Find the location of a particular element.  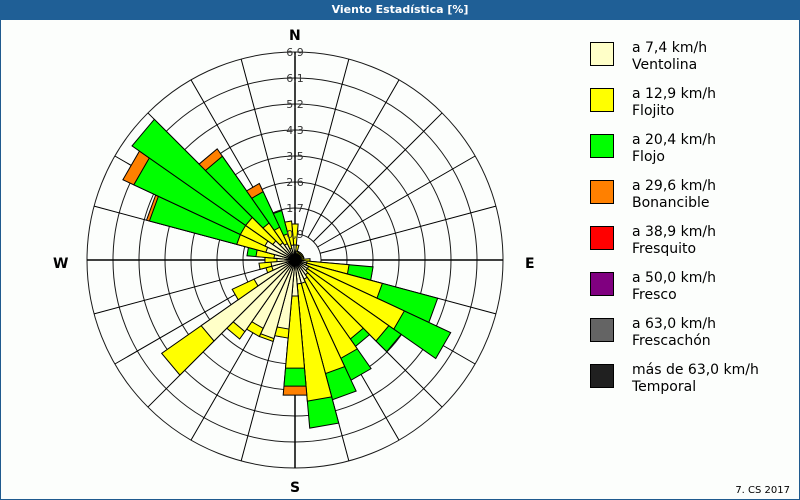

ring-label: 1,7 is located at coordinates (295, 208).